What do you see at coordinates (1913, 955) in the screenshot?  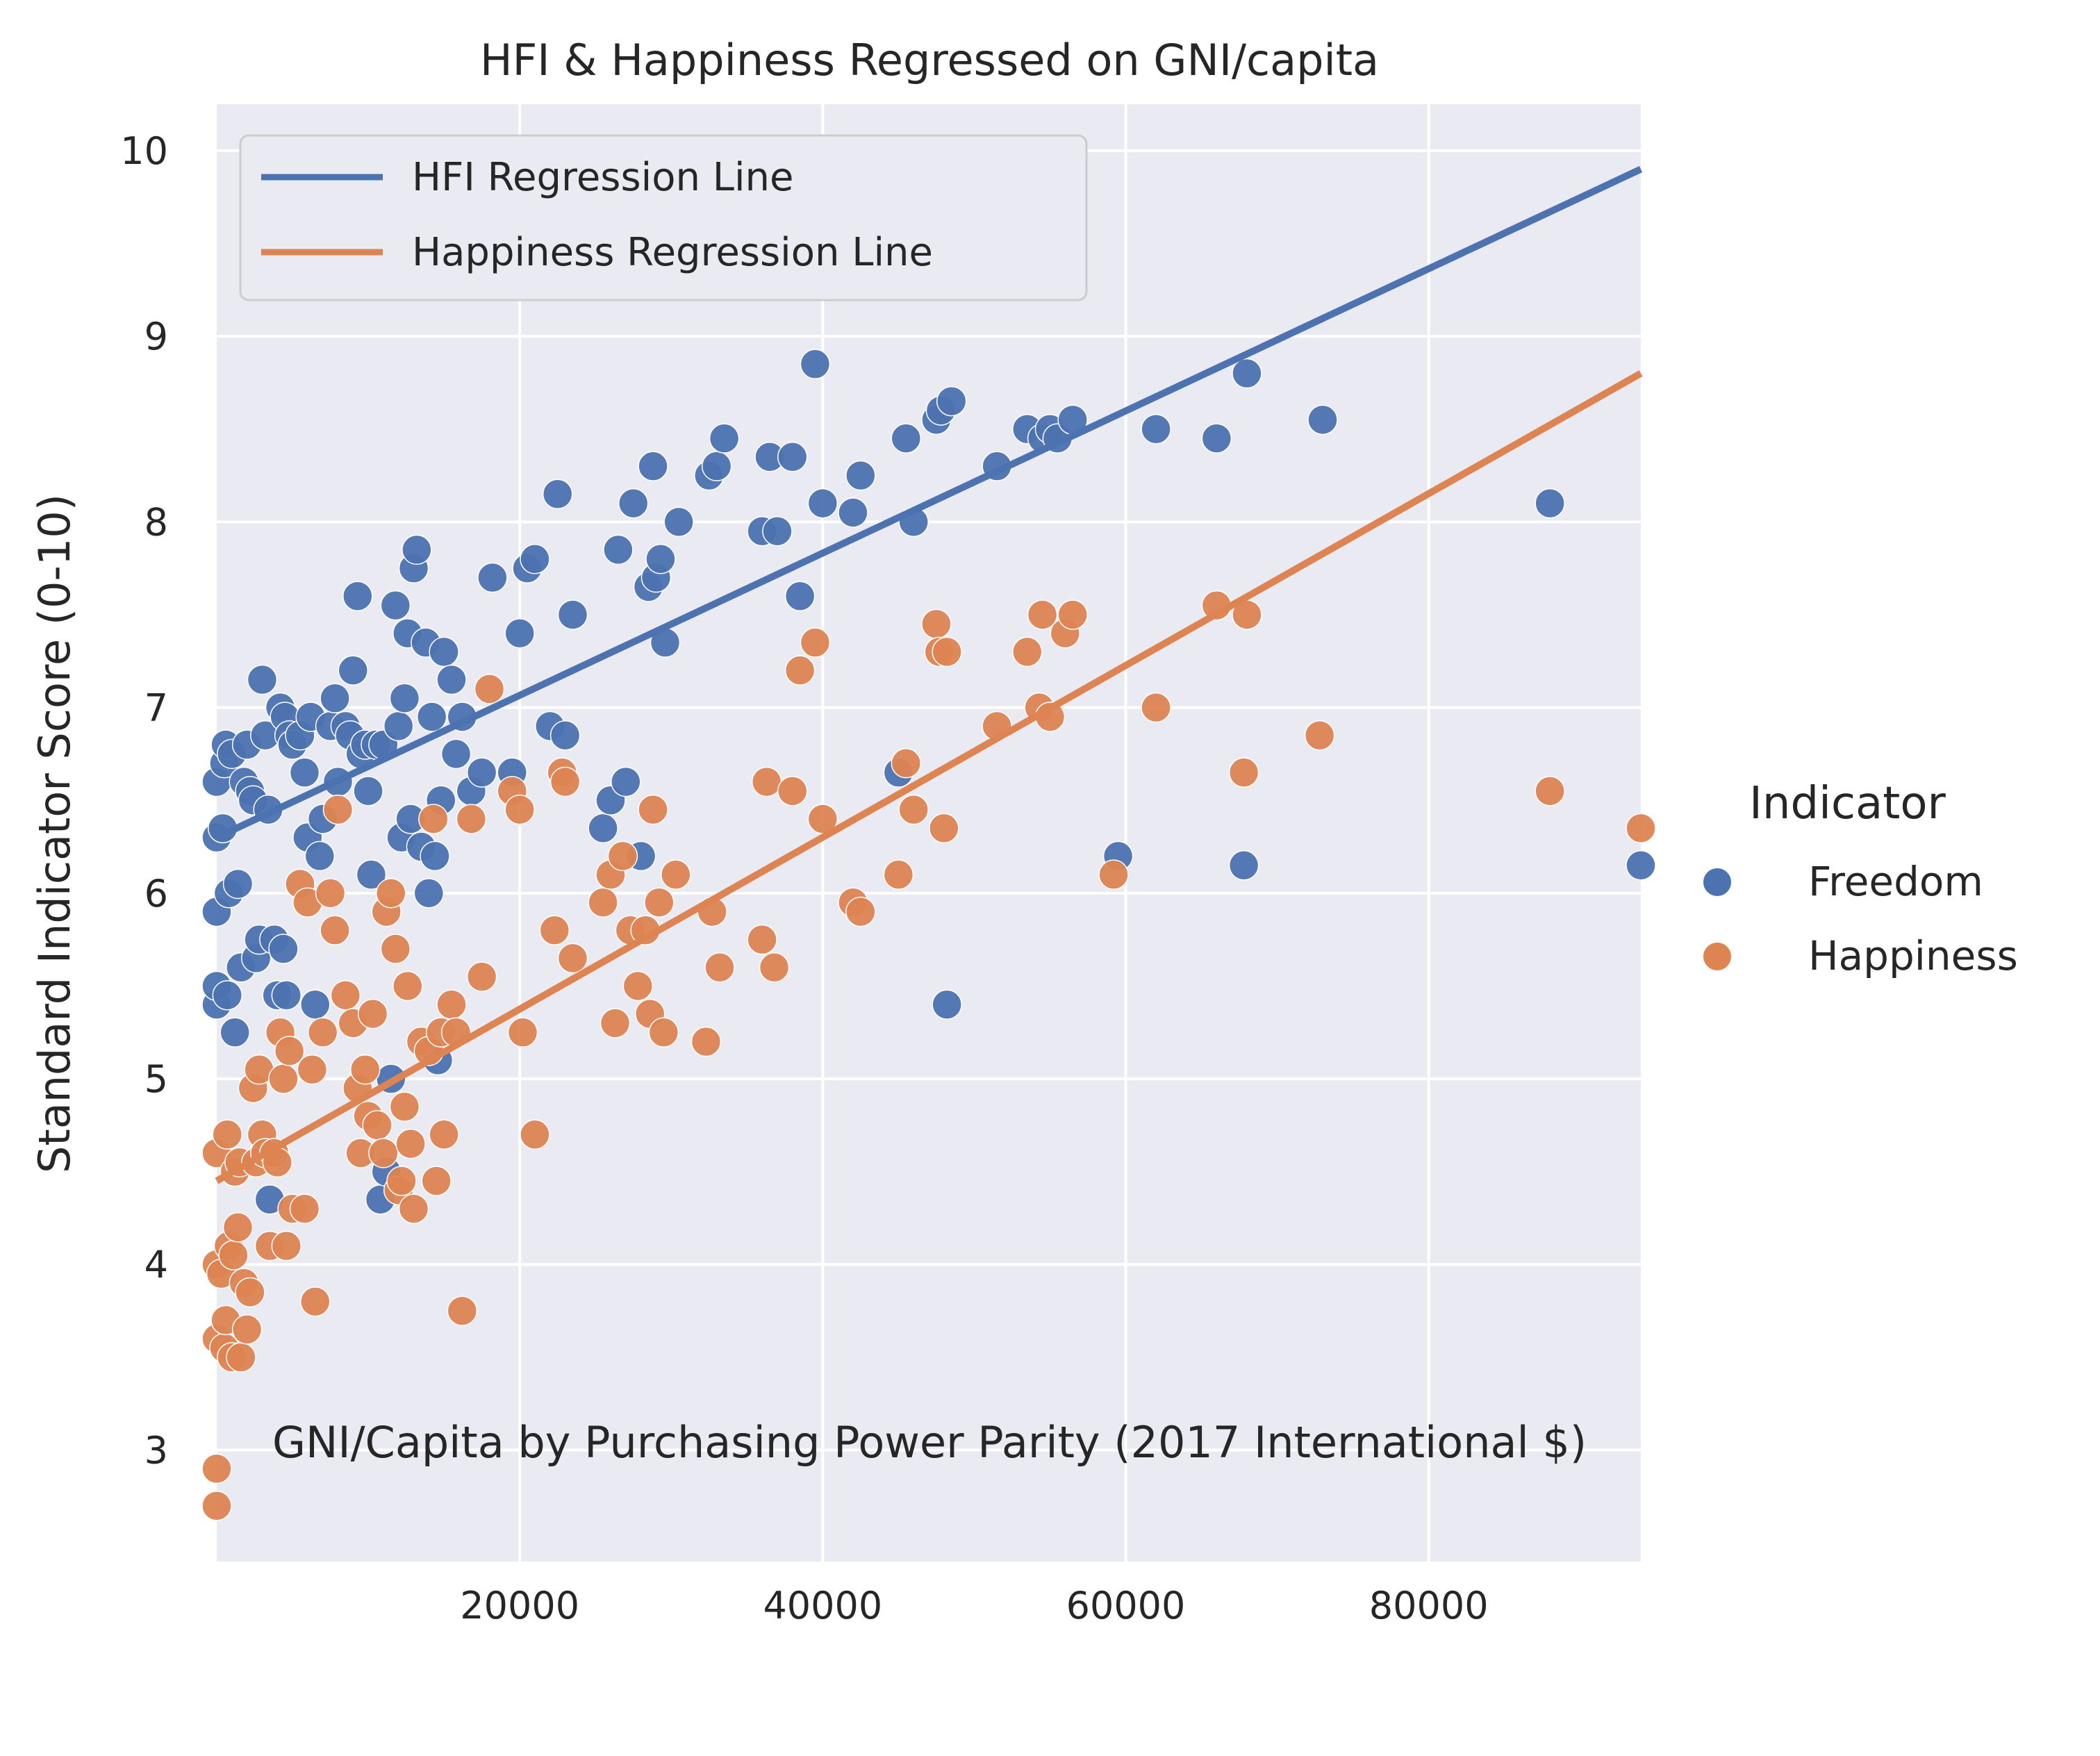 I see `hue-legend-label-happiness: Happiness` at bounding box center [1913, 955].